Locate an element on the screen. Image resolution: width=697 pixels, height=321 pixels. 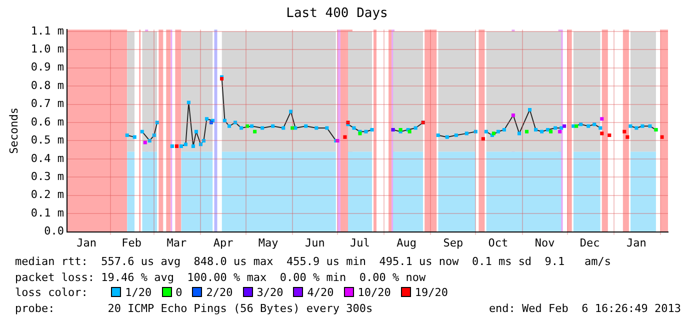
legend-title: loss color: is located at coordinates (51, 292).